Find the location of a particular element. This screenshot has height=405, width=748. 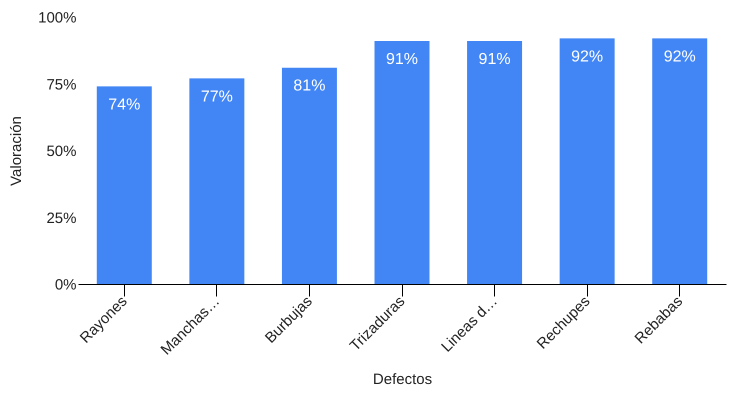

y-tick-label: 25% is located at coordinates (61, 218).